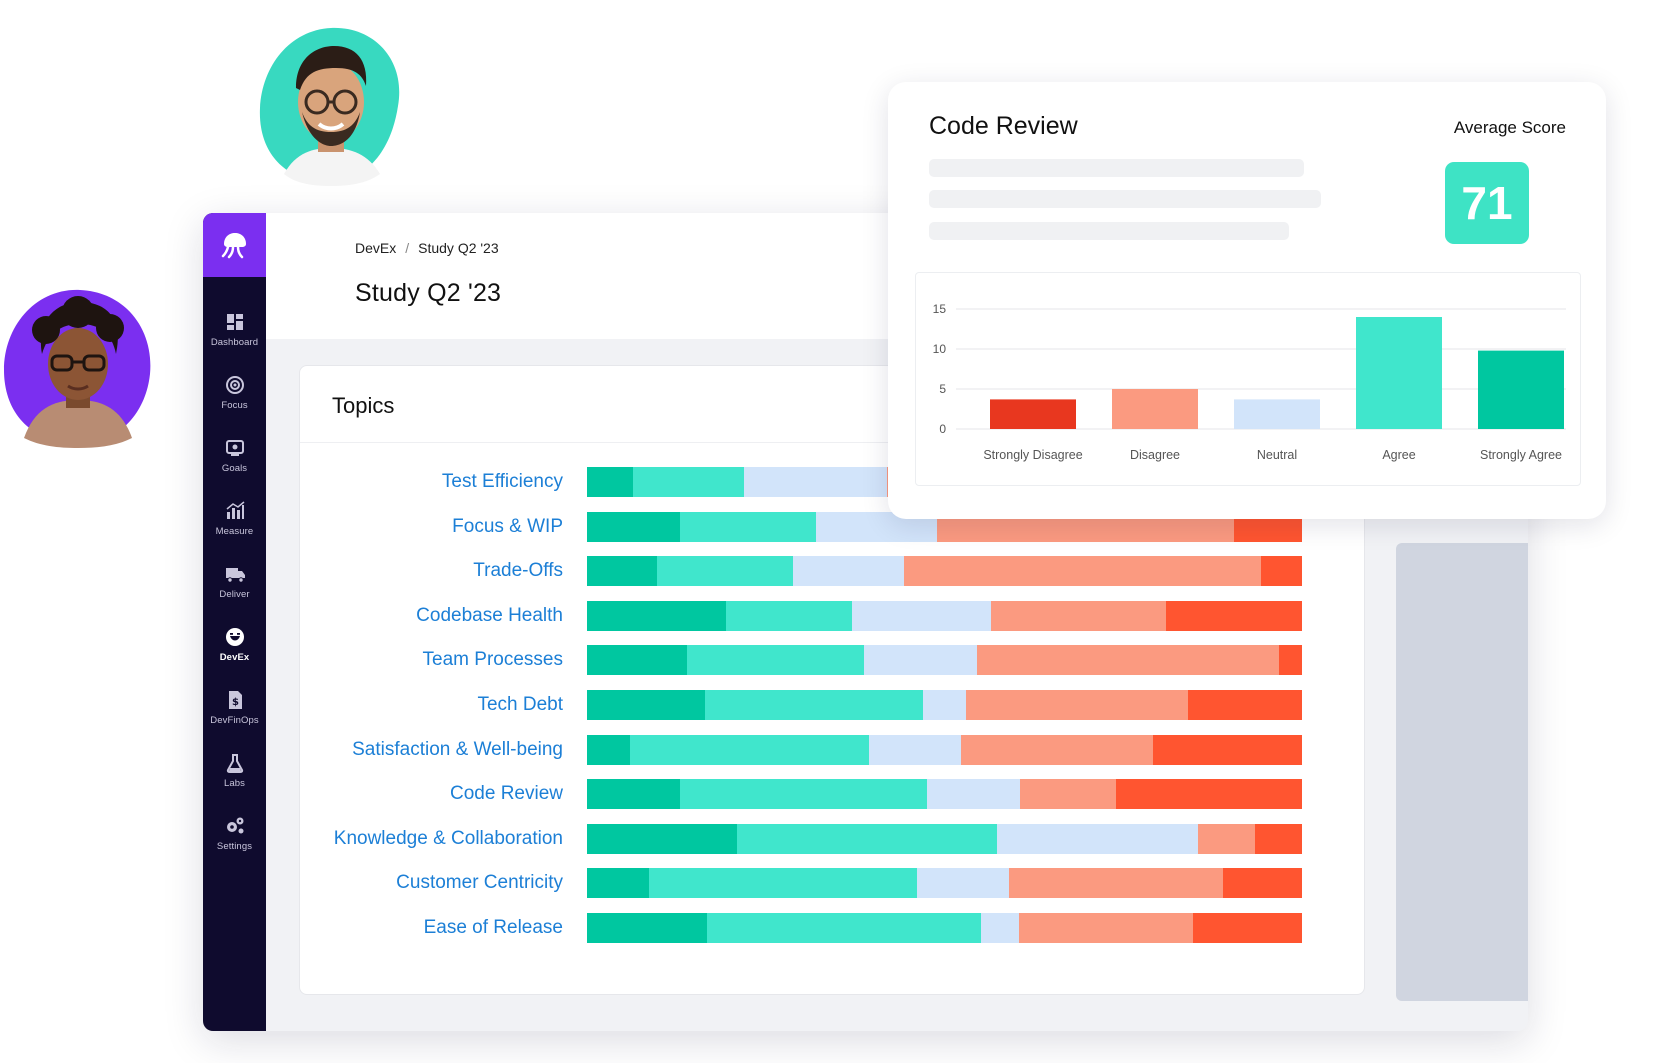 Image resolution: width=1656 pixels, height=1063 pixels. Describe the element at coordinates (331, 105) in the screenshot. I see `avatar-man` at that location.